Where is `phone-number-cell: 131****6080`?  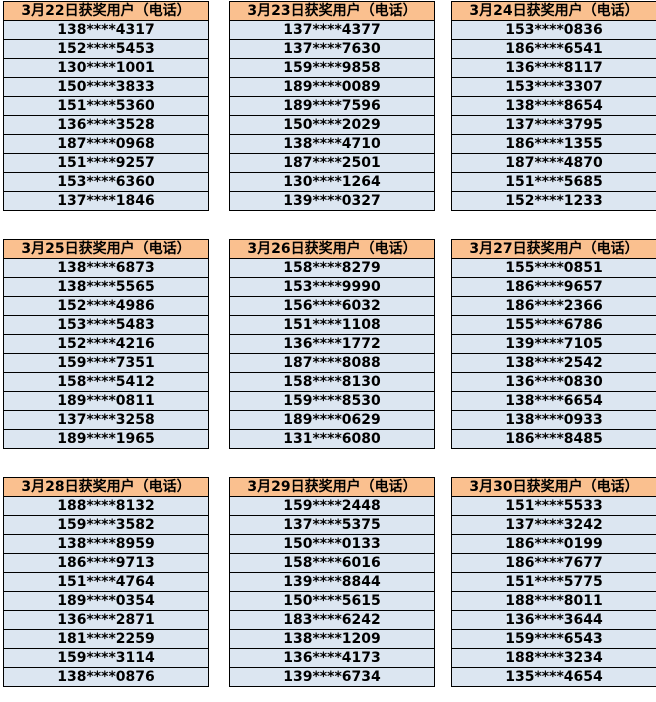 phone-number-cell: 131****6080 is located at coordinates (332, 439).